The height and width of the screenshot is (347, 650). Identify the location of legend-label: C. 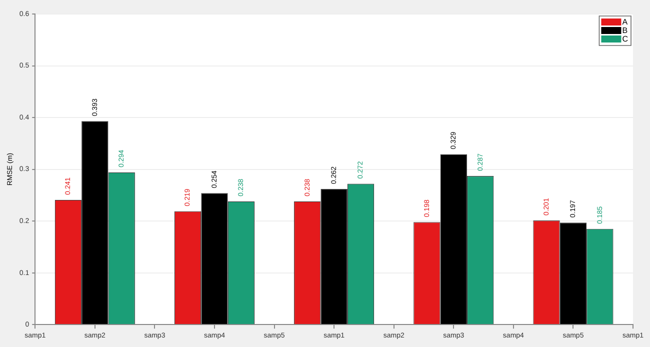
(625, 39).